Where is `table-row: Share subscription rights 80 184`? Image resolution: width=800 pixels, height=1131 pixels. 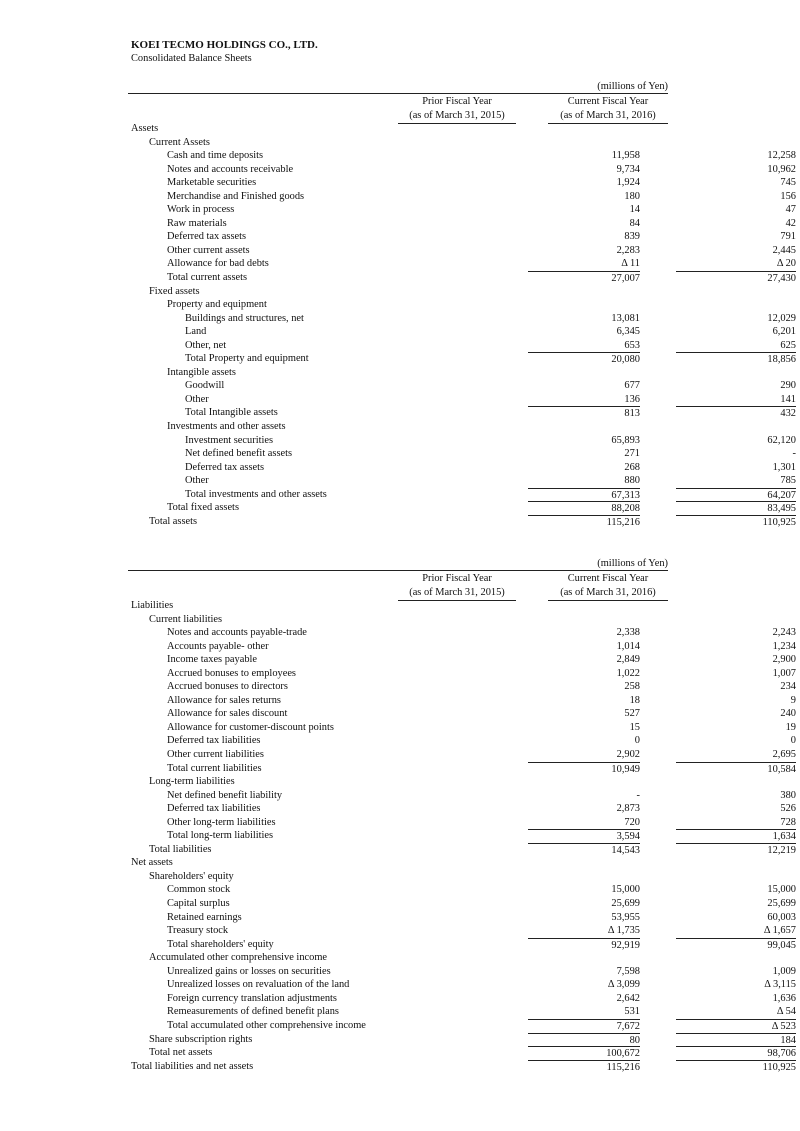 table-row: Share subscription rights 80 184 is located at coordinates (462, 1039).